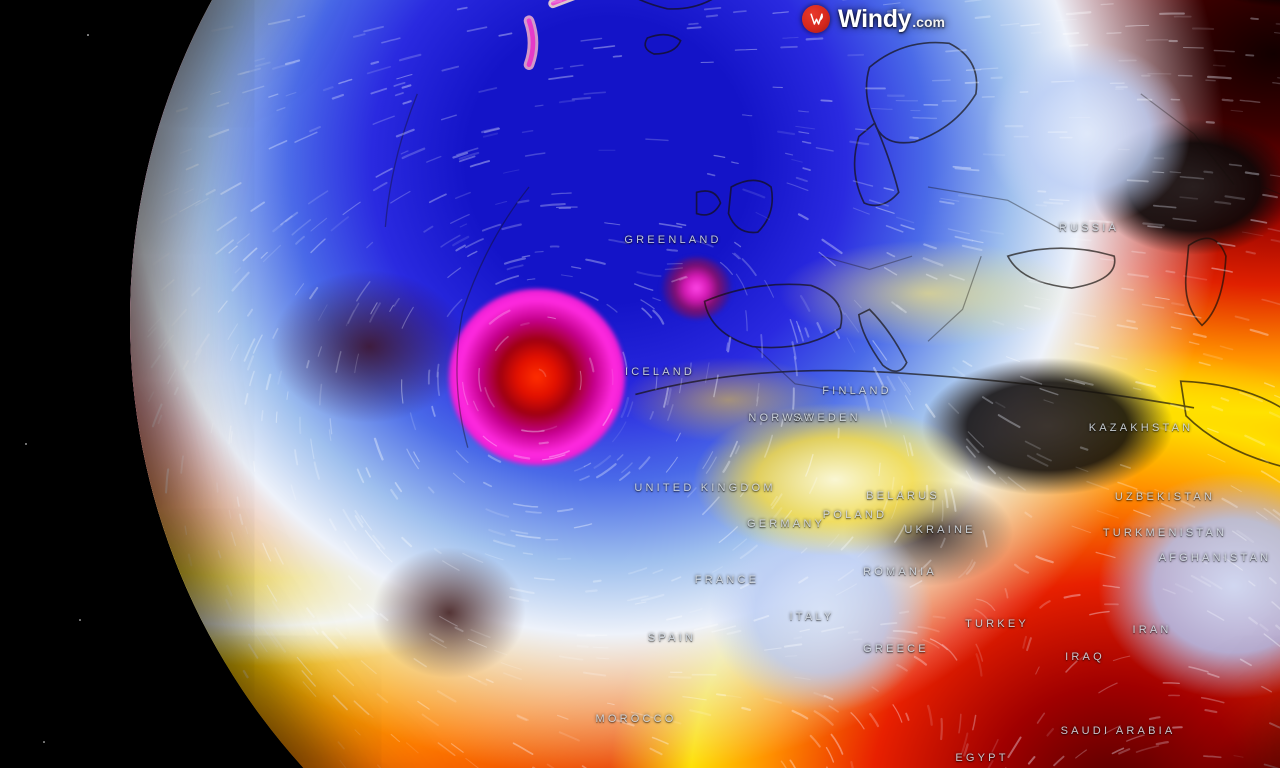  I want to click on brand-tld: .com, so click(928, 21).